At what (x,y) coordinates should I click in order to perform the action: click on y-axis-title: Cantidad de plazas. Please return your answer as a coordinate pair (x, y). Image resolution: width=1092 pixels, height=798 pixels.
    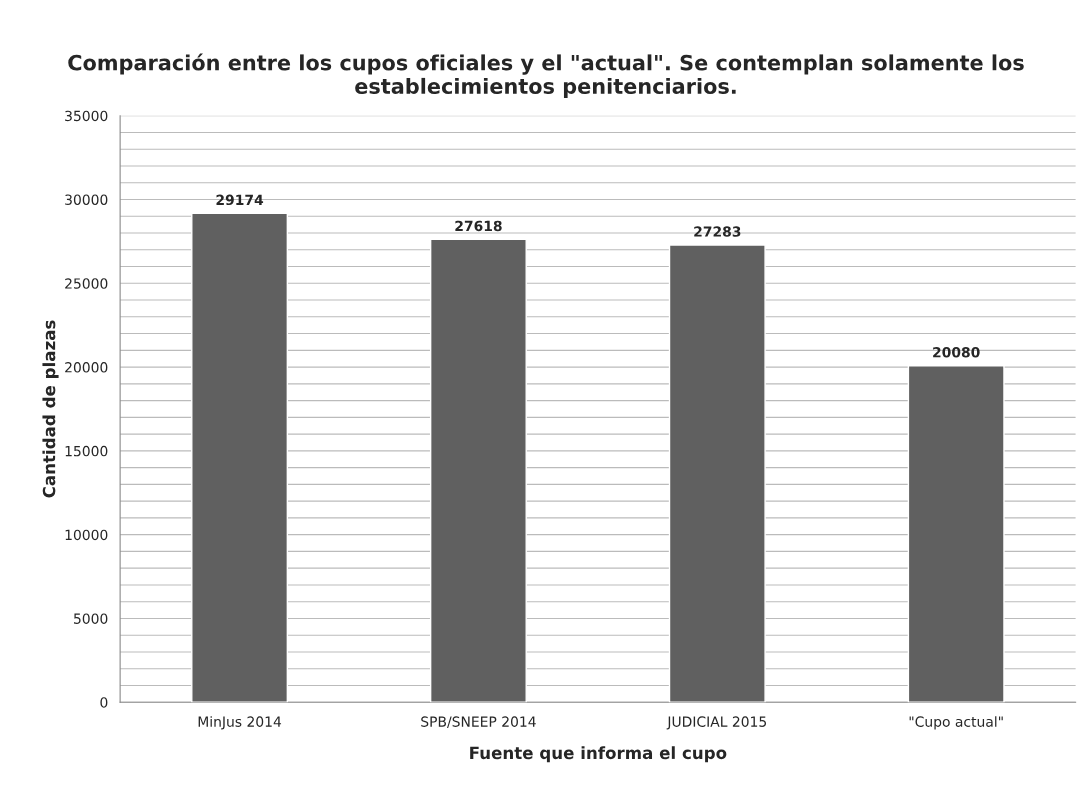
    Looking at the image, I should click on (50, 409).